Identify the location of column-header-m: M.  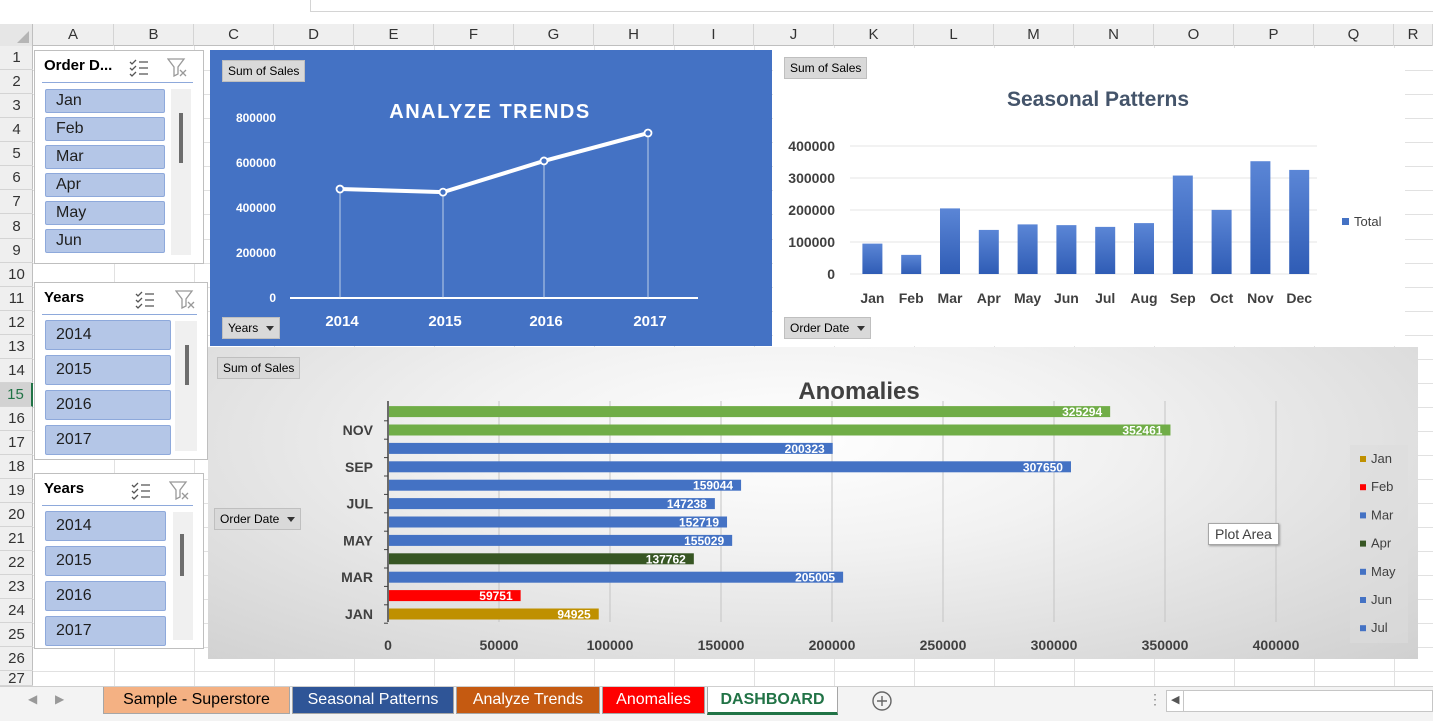
(1034, 35).